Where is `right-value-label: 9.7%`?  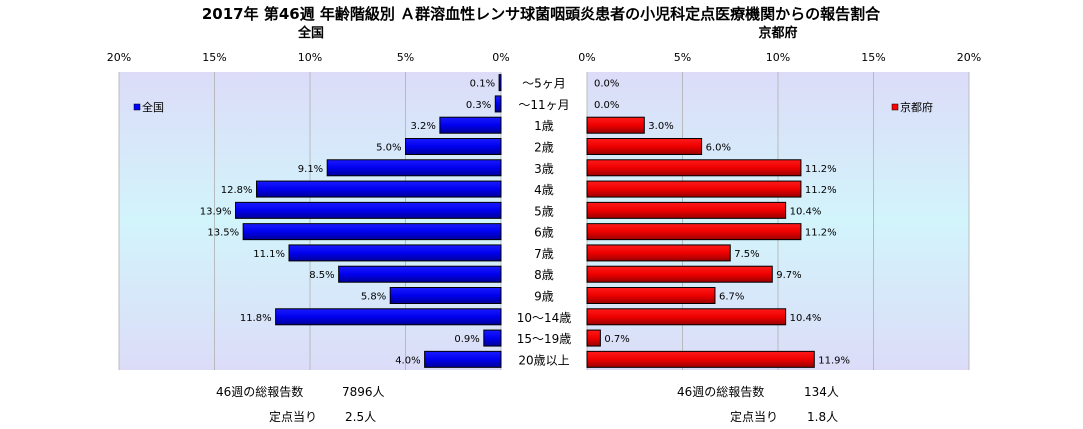 right-value-label: 9.7% is located at coordinates (788, 275).